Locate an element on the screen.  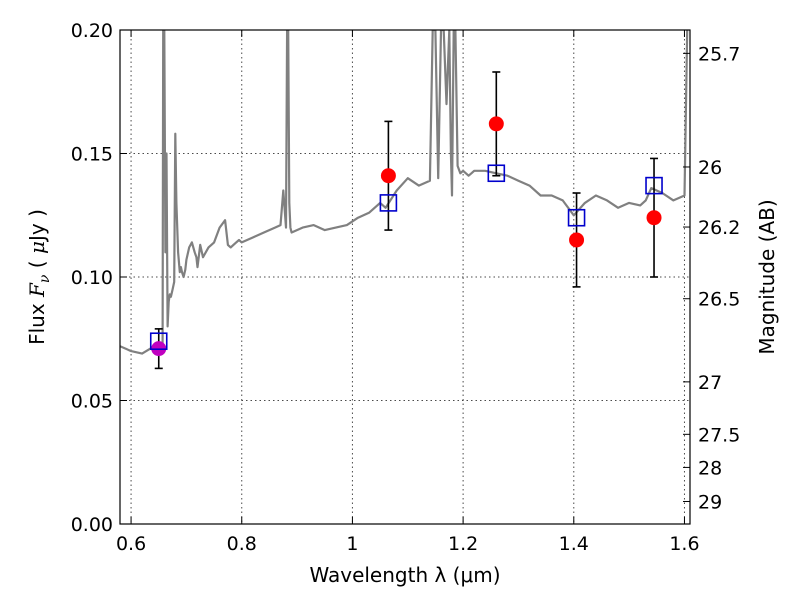
y-tick-label: 0.10 is located at coordinates (92, 278).